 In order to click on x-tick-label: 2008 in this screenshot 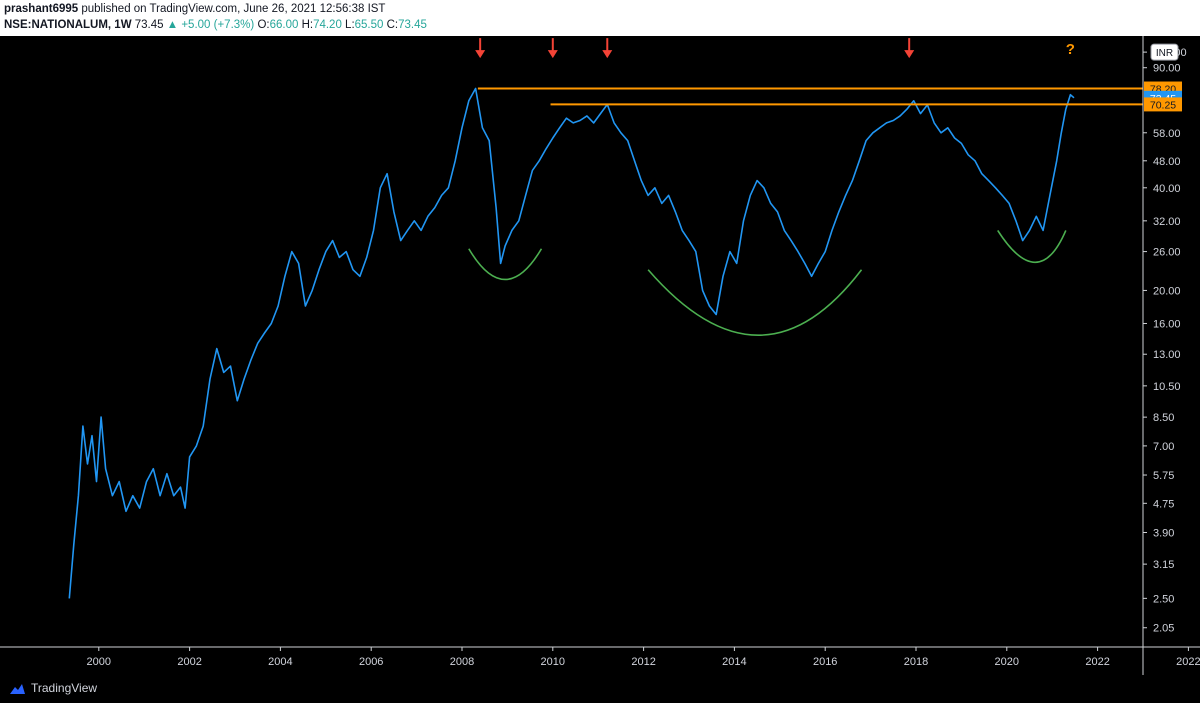, I will do `click(462, 662)`.